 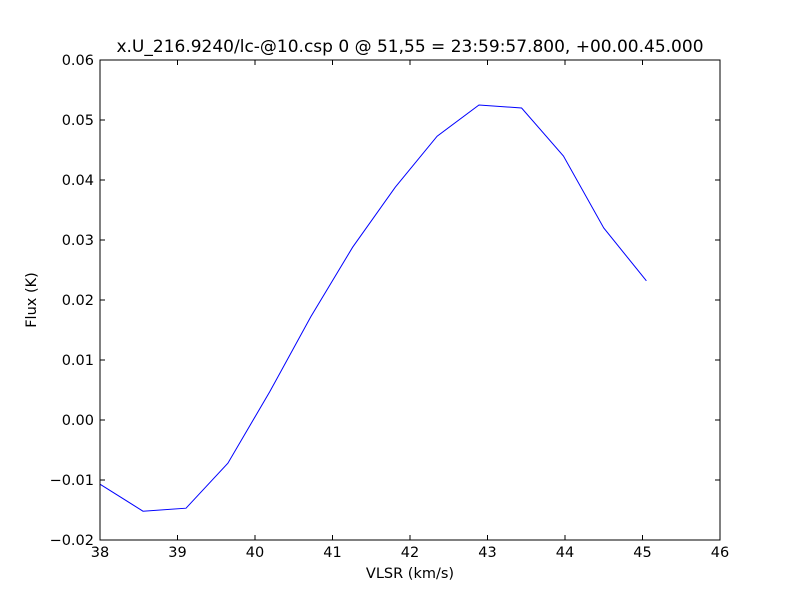 What do you see at coordinates (410, 574) in the screenshot?
I see `x-axis-label: VLSR (km/s)` at bounding box center [410, 574].